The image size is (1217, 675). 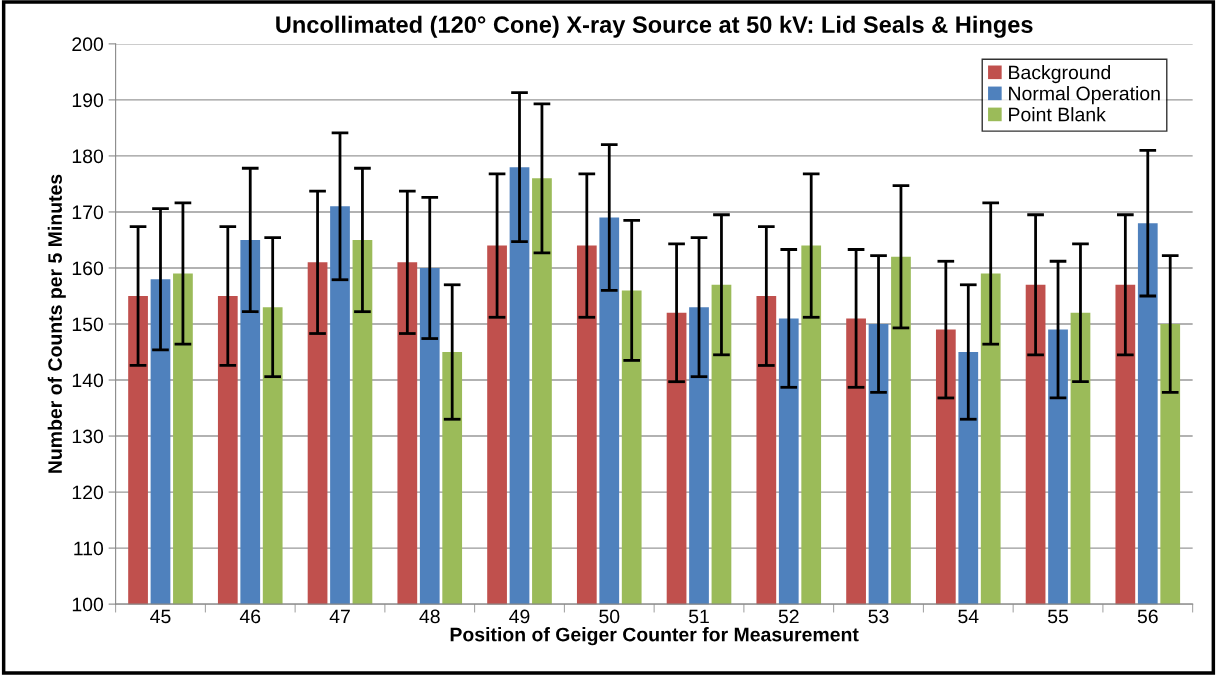 What do you see at coordinates (160, 616) in the screenshot?
I see `x-tick-label: 45` at bounding box center [160, 616].